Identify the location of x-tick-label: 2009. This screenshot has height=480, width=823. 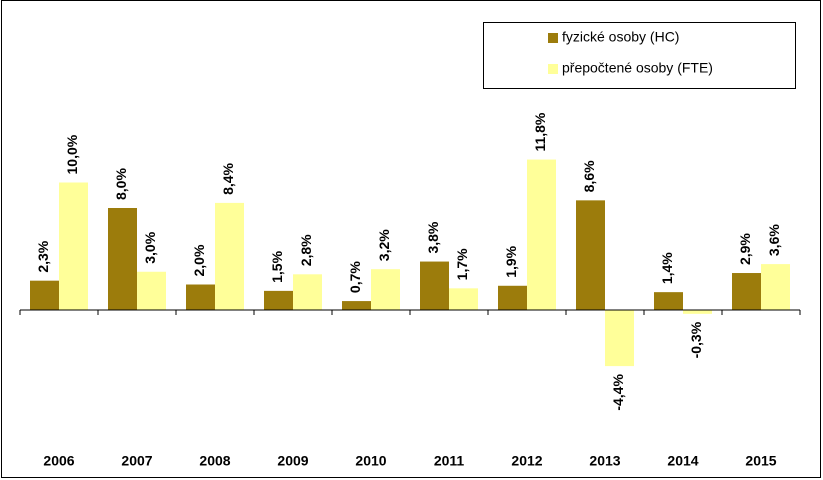
(292, 461).